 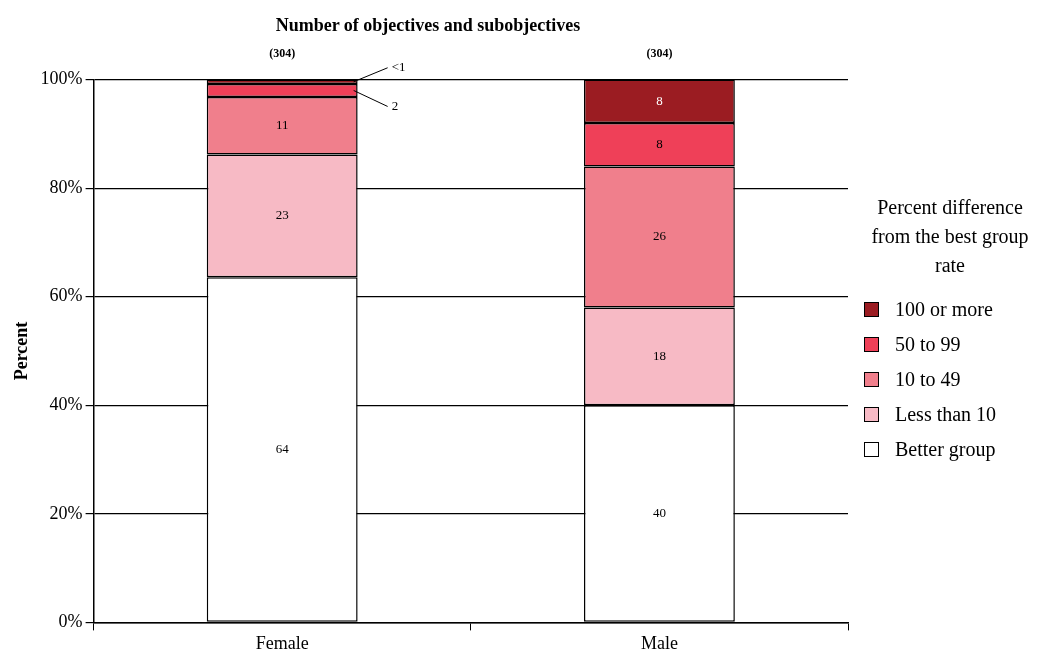 What do you see at coordinates (659, 355) in the screenshot?
I see `data-label: 18` at bounding box center [659, 355].